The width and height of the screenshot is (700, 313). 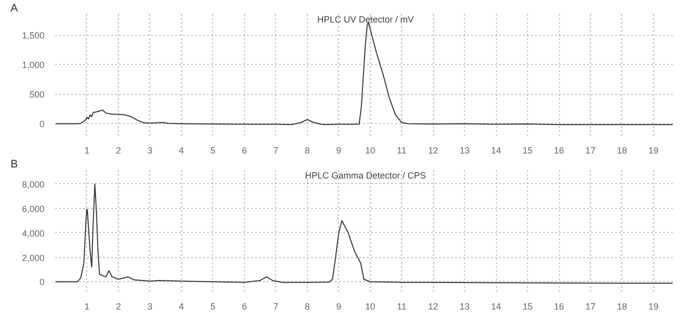 I want to click on text: B, so click(x=14, y=164).